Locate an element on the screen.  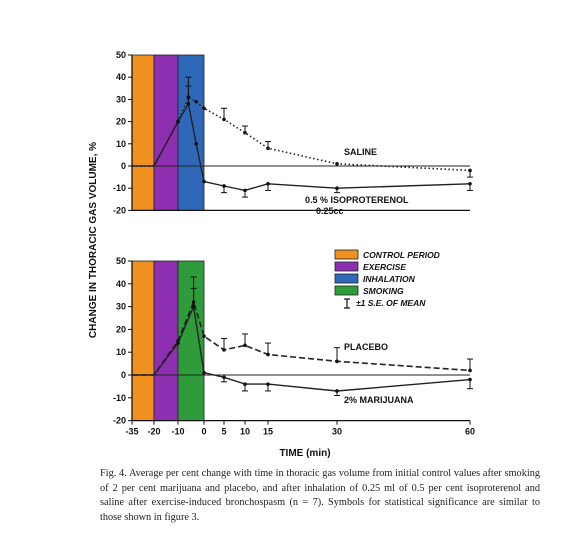
series-label: 0.25cc is located at coordinates (330, 211).